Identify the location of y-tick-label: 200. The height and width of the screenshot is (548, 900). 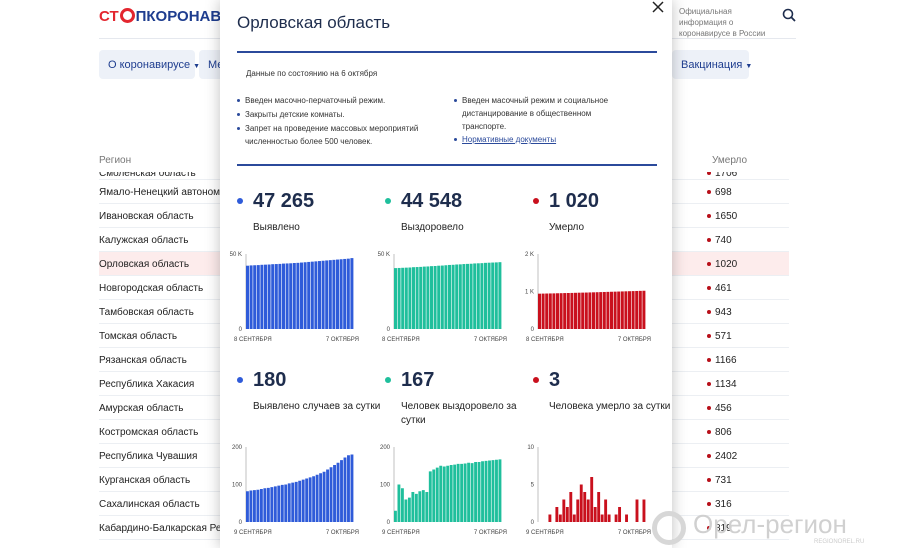
(385, 448).